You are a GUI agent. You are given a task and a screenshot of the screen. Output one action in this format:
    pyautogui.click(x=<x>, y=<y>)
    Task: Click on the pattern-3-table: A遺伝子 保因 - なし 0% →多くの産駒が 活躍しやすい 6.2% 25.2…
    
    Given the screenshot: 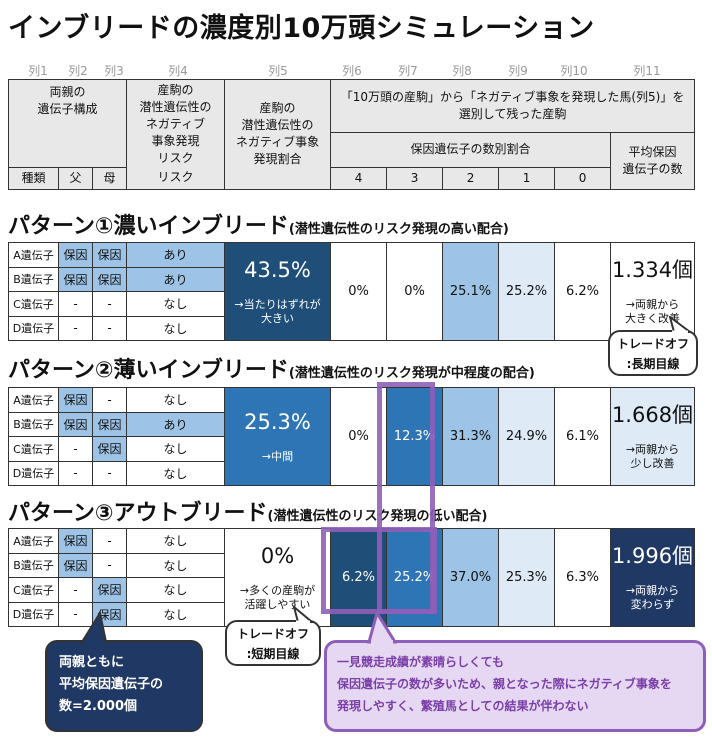 What is the action you would take?
    pyautogui.click(x=351, y=577)
    